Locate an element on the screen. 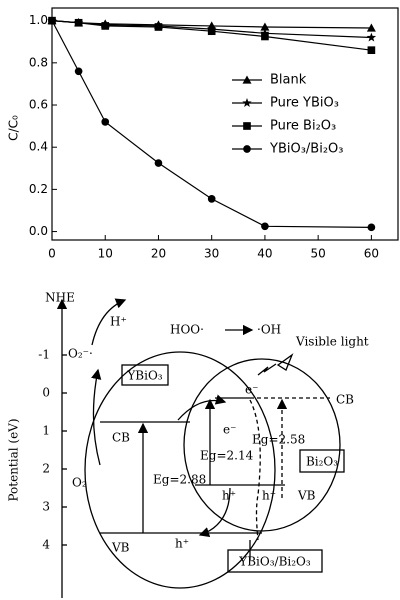  legend-label: Pure Bi₂O₃ is located at coordinates (303, 126).